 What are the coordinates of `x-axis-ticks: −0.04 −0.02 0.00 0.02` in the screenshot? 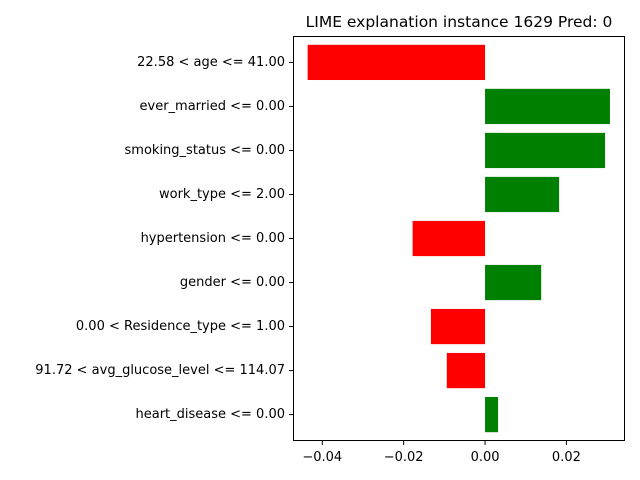 It's located at (441, 453).